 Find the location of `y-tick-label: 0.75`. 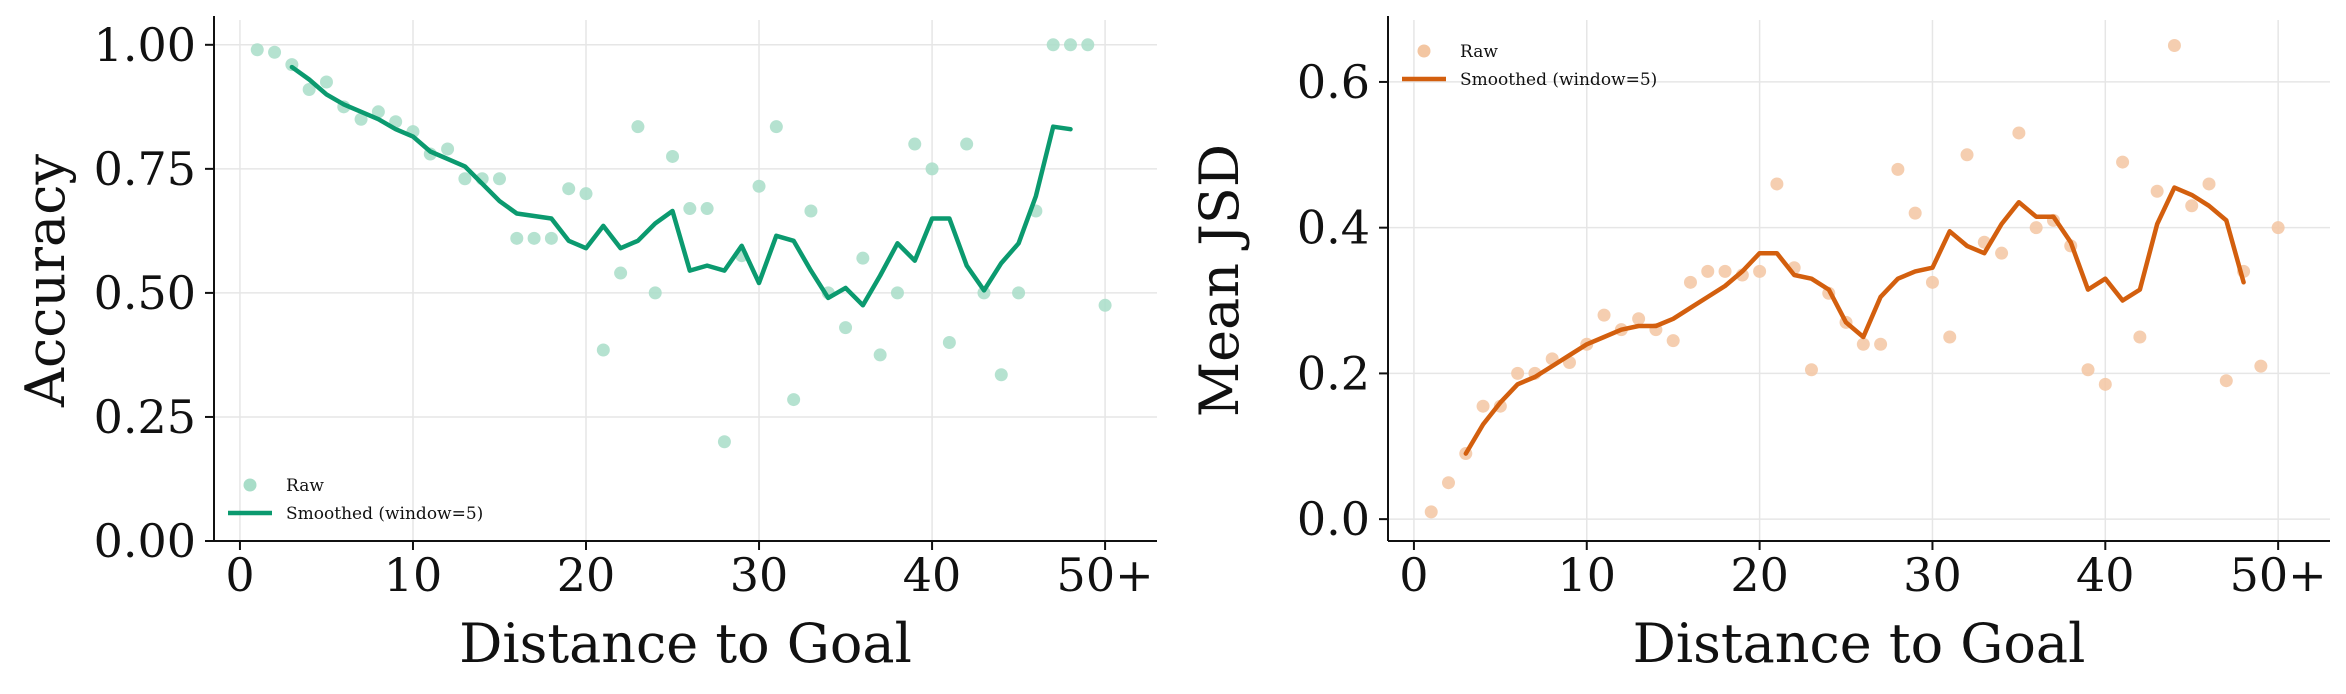

y-tick-label: 0.75 is located at coordinates (145, 169).